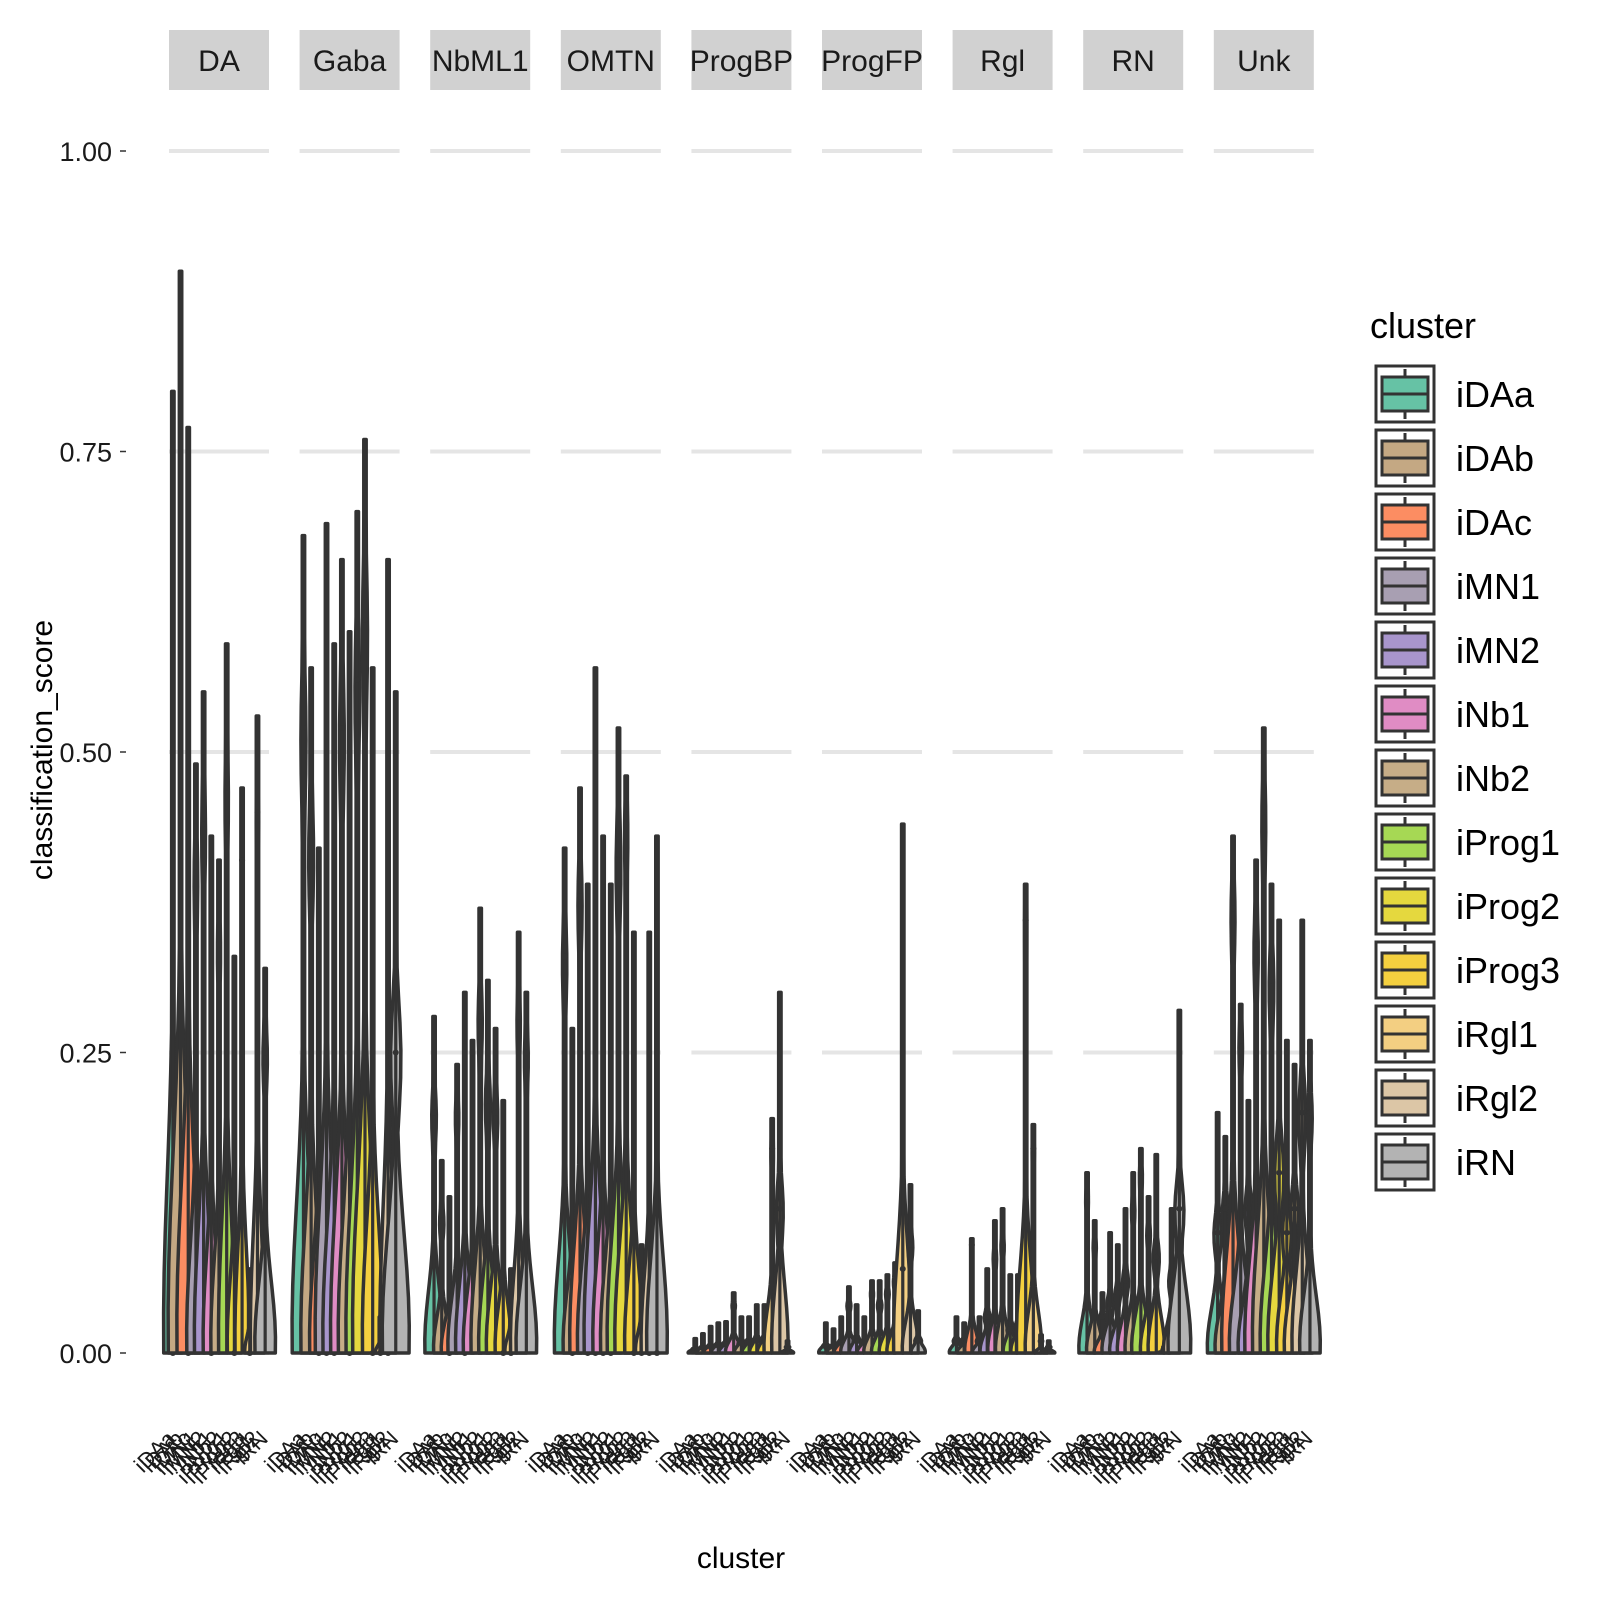 The width and height of the screenshot is (1600, 1605). What do you see at coordinates (1508, 906) in the screenshot?
I see `legend-item-label: iProg2` at bounding box center [1508, 906].